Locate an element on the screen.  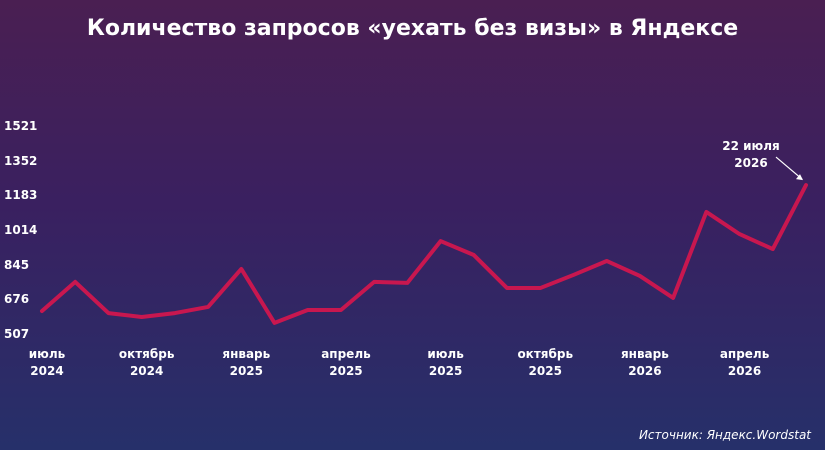
y-tick-label: 507 is located at coordinates (17, 334).